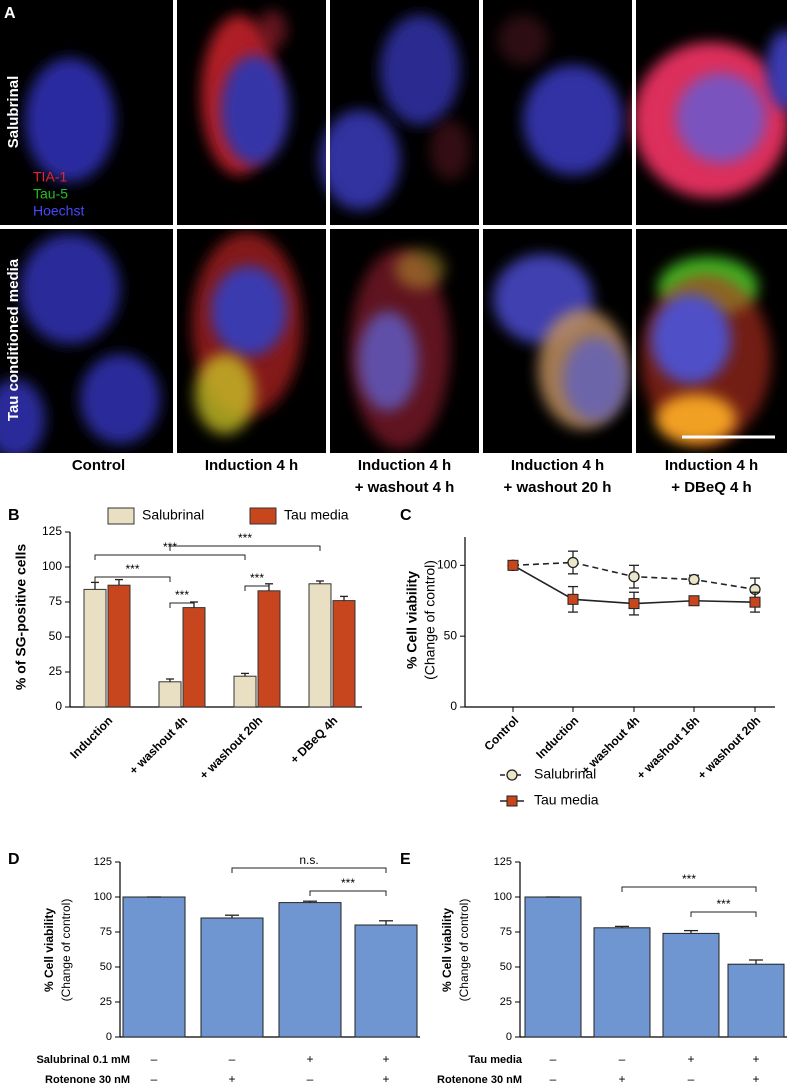 The image size is (787, 1088). What do you see at coordinates (58, 211) in the screenshot?
I see `stain-label: Hoechst` at bounding box center [58, 211].